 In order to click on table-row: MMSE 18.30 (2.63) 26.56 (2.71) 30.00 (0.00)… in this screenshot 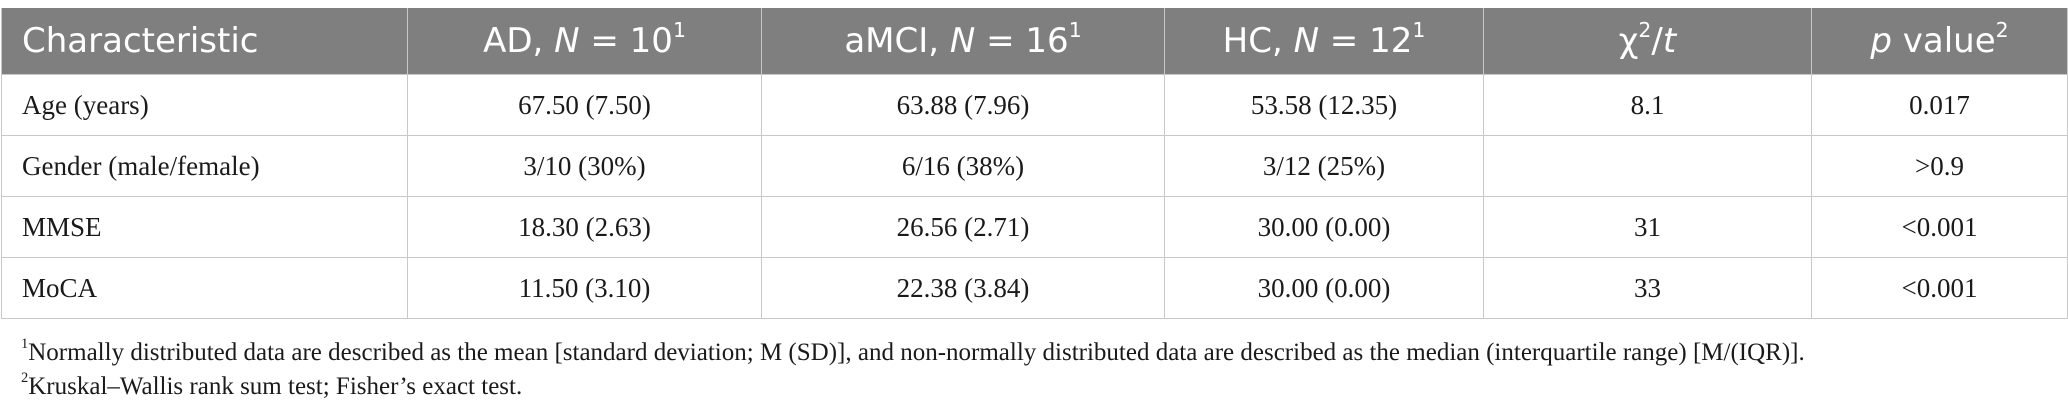, I will do `click(1034, 227)`.